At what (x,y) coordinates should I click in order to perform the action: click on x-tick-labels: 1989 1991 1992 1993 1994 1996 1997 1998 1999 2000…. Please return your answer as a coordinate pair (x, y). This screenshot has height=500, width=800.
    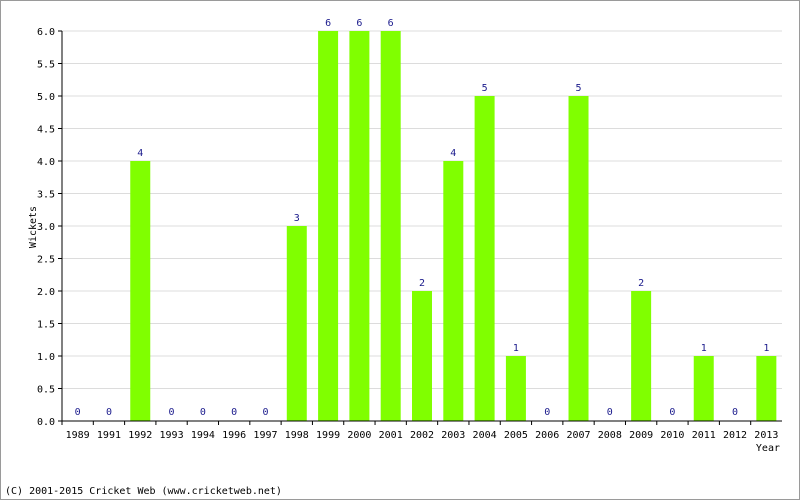
    Looking at the image, I should click on (422, 435).